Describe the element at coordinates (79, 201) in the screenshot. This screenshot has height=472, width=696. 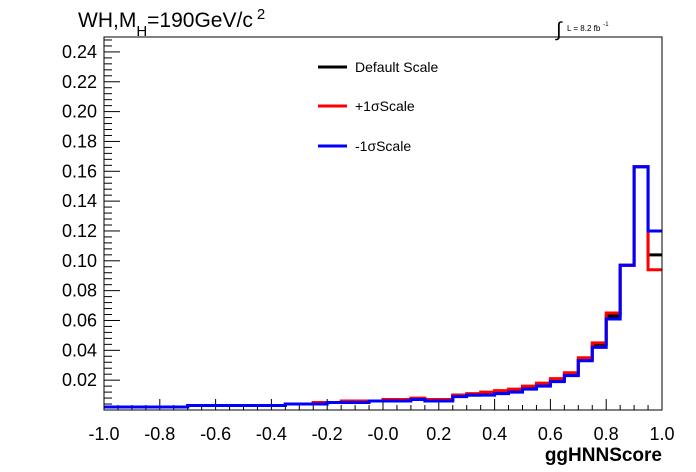
I see `y-tick-label: 0.14` at that location.